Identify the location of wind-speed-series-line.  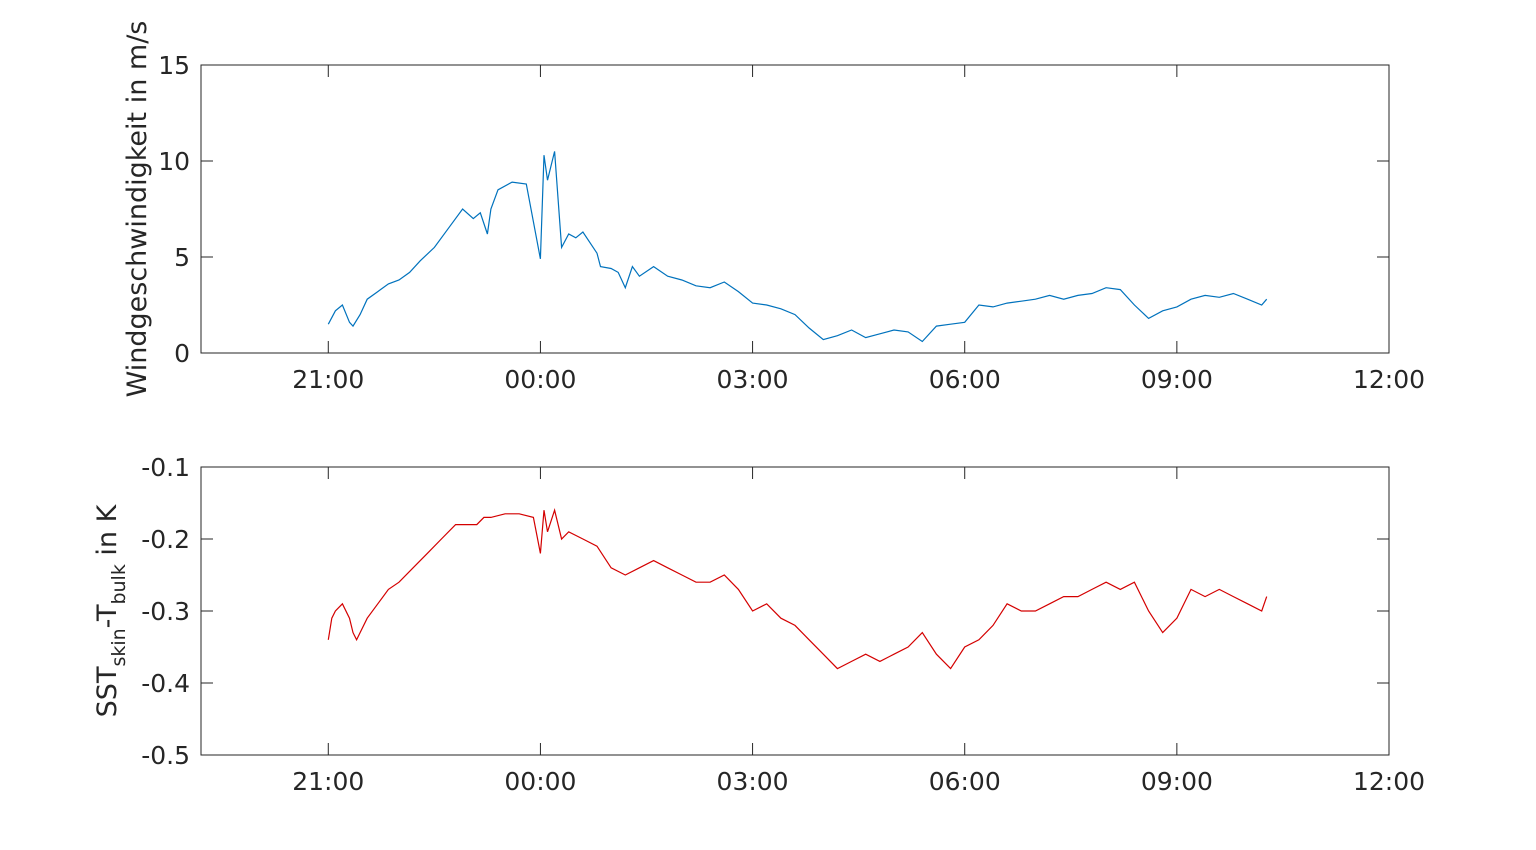
(797, 247).